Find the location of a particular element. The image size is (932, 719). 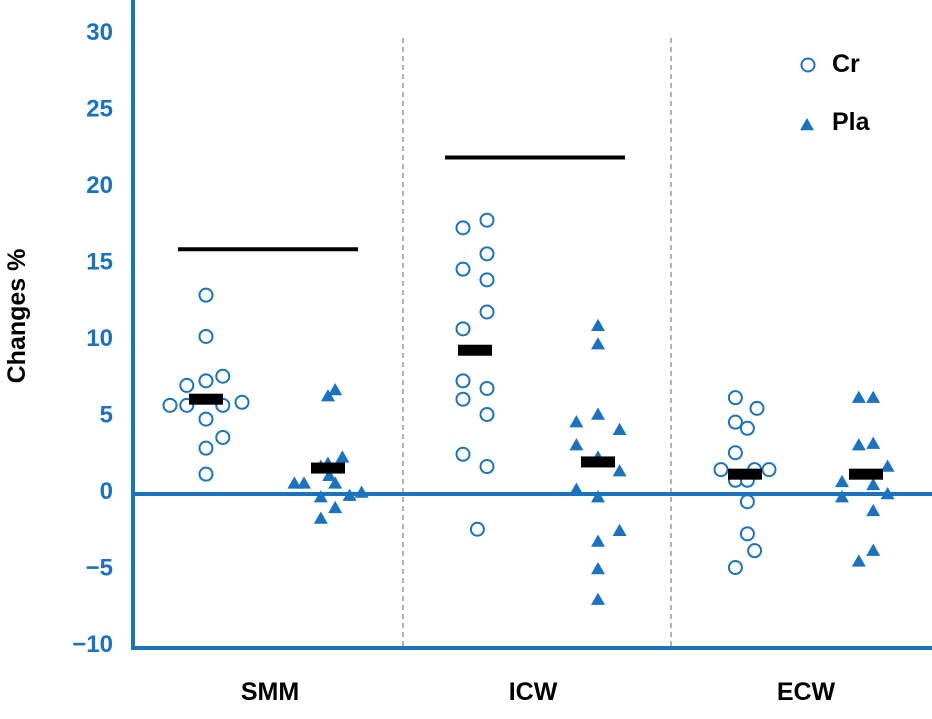

y-tick-label: 25 is located at coordinates (99, 109).